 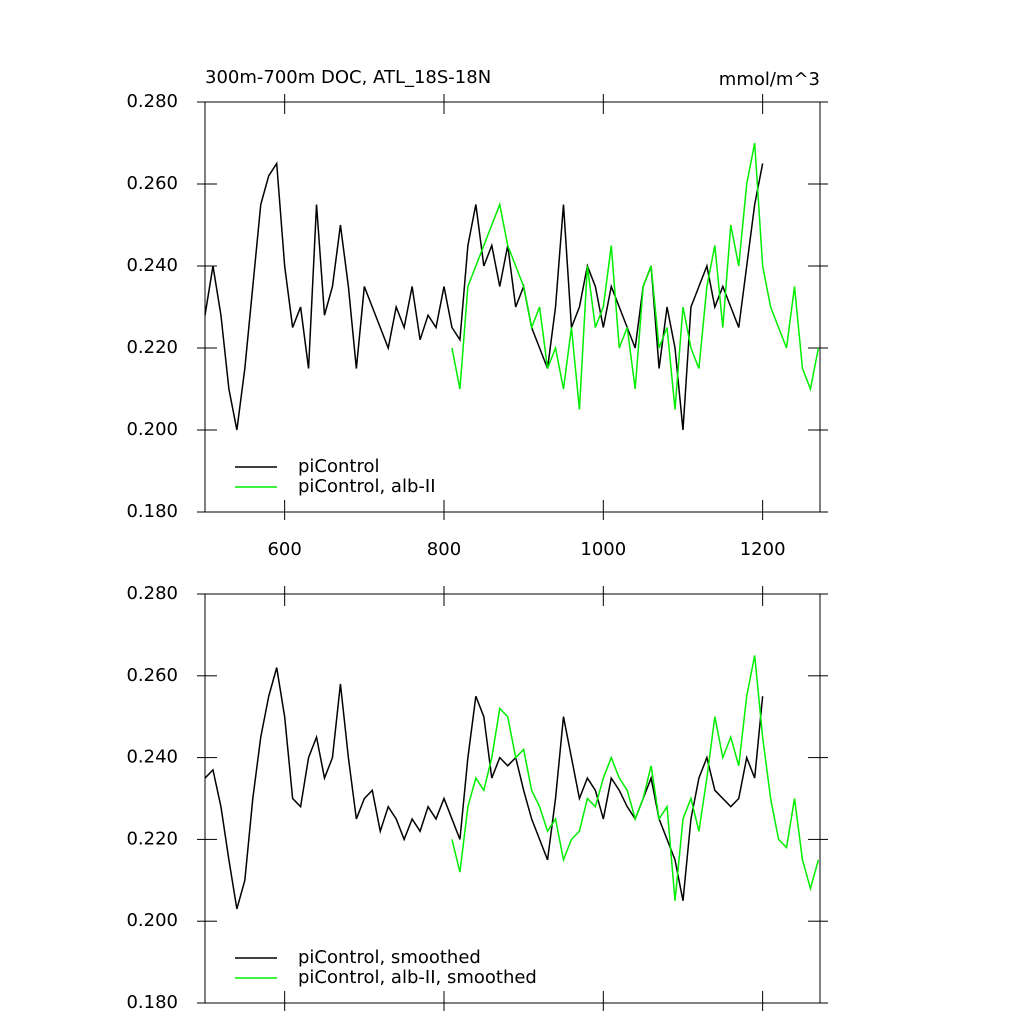 I want to click on legend-label: piControl, alb-II, smoothed, so click(x=417, y=977).